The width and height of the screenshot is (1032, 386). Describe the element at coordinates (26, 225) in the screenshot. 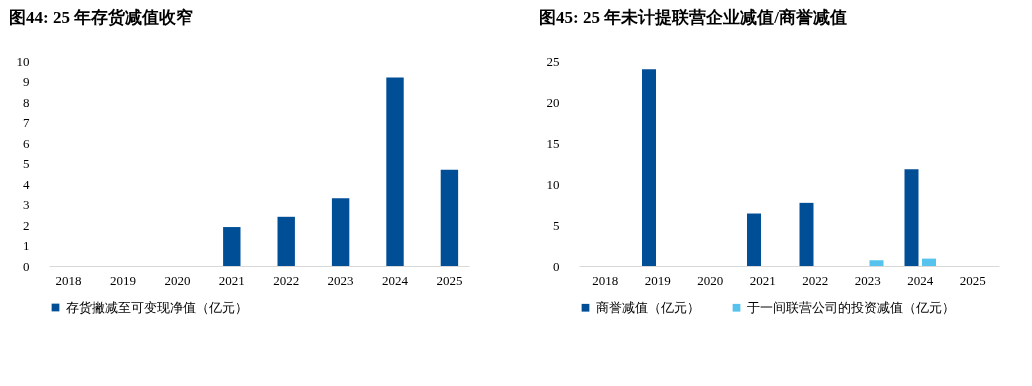

I see `y-tick-label: 2` at that location.